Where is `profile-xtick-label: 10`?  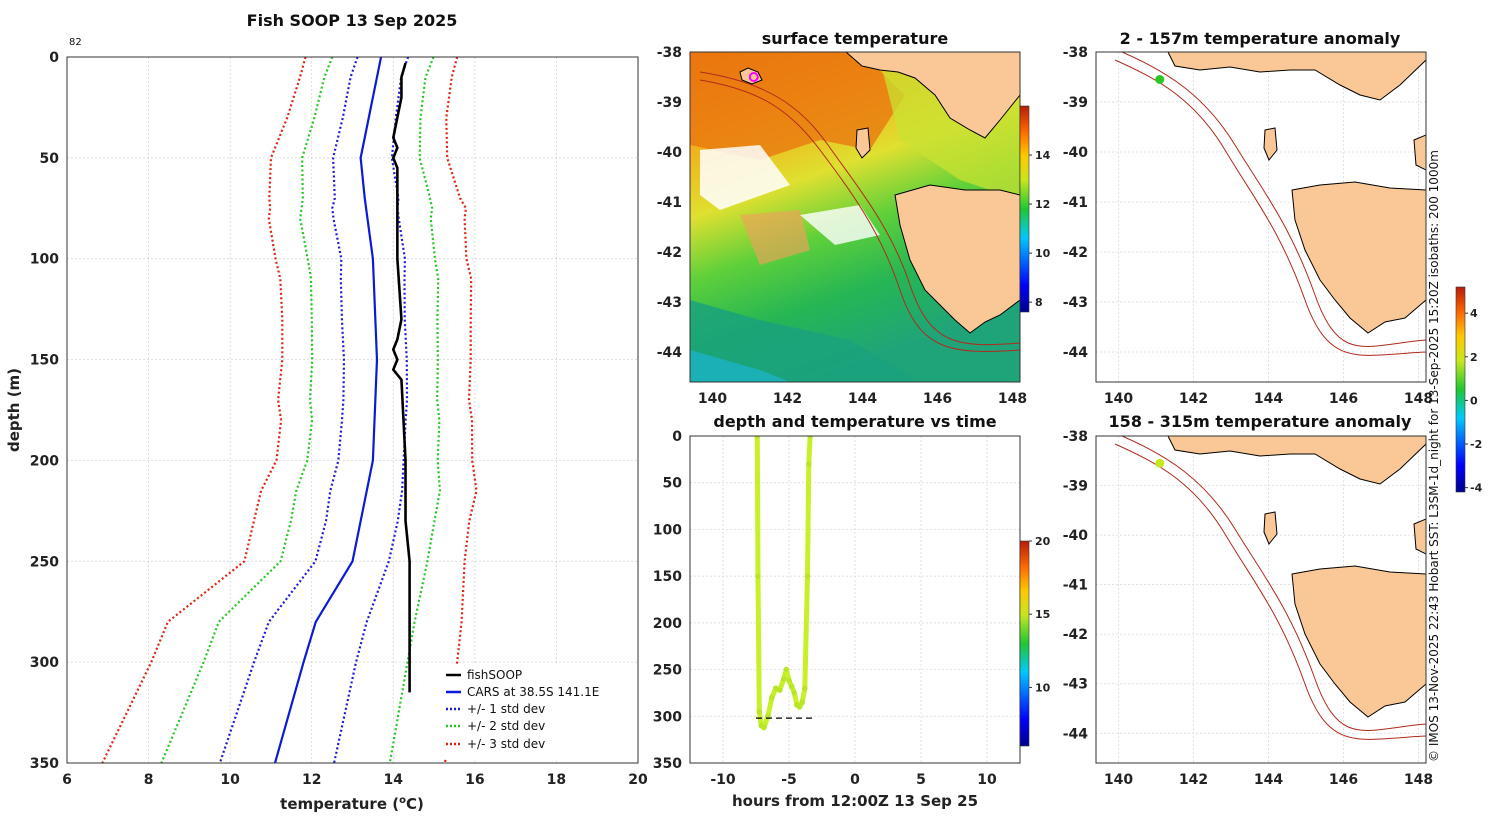 profile-xtick-label: 10 is located at coordinates (230, 780).